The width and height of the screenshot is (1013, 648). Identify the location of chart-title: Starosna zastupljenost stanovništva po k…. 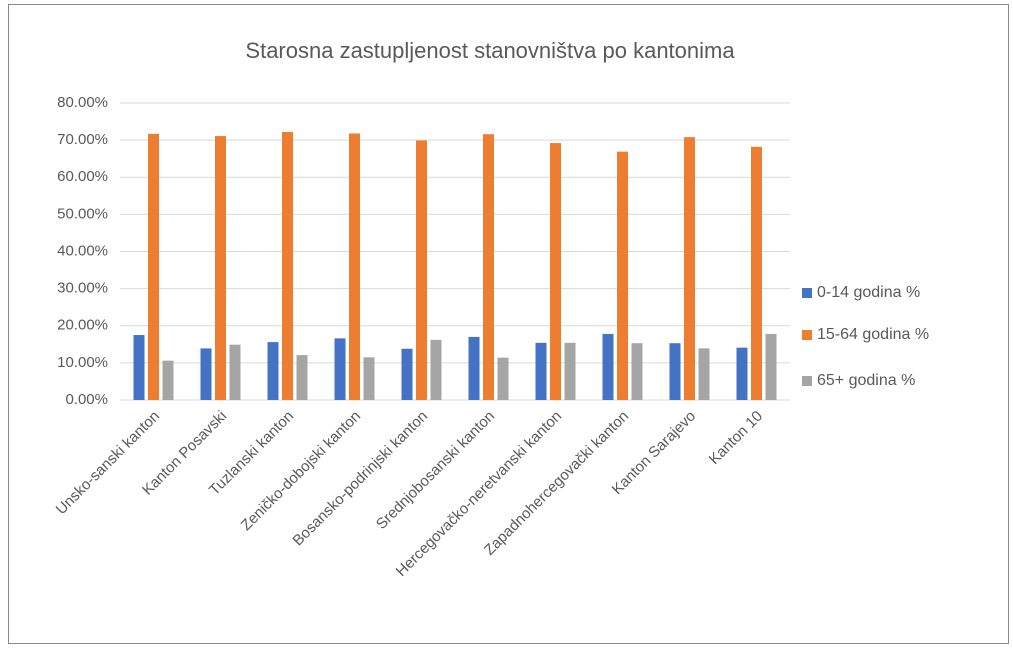
(490, 50).